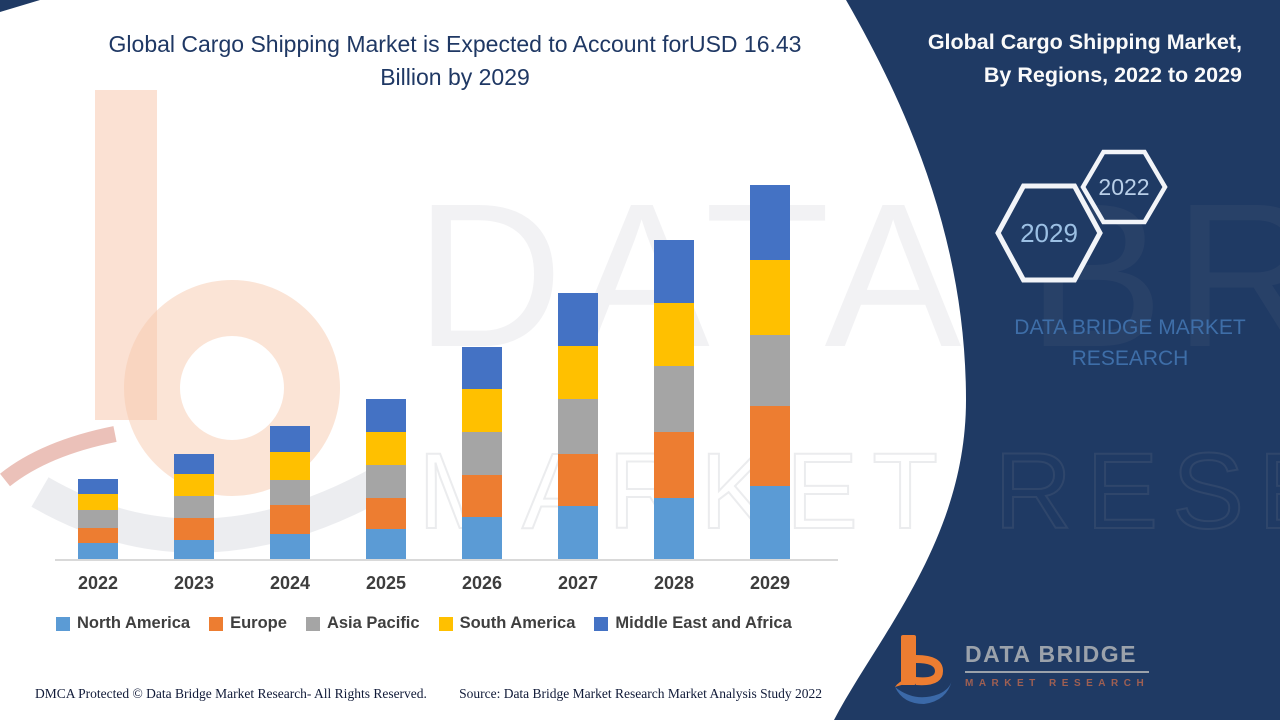 This screenshot has height=720, width=1280. Describe the element at coordinates (482, 583) in the screenshot. I see `x-axis-label-2026: 2026` at that location.